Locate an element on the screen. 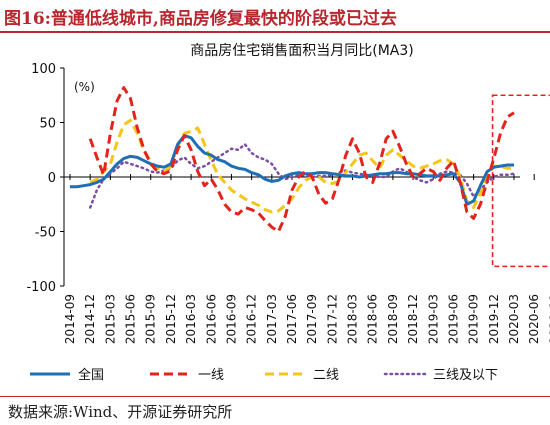 This screenshot has width=550, height=425. x-tick-label: 2016-06 is located at coordinates (211, 319).